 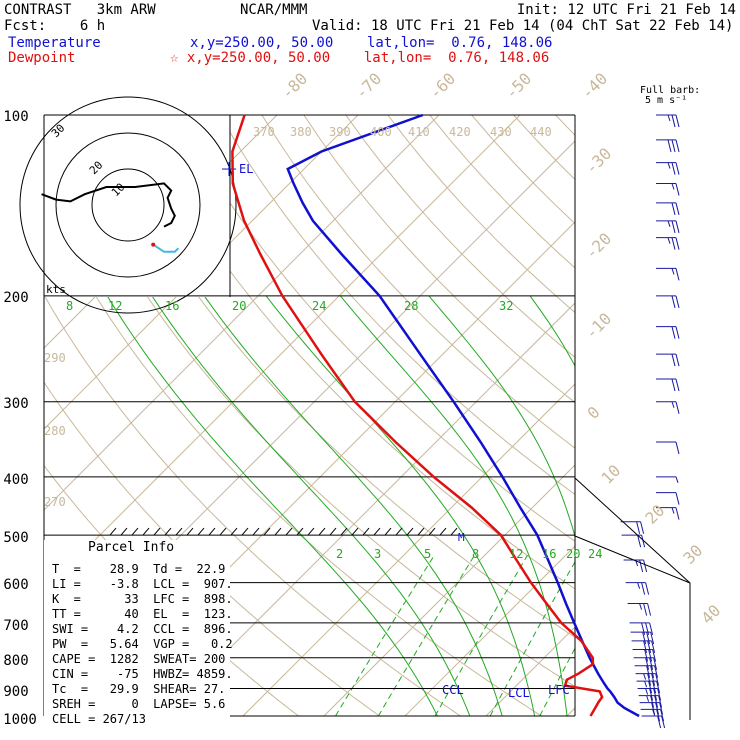 I want to click on isotherm-label-40: 40, so click(x=710, y=614).